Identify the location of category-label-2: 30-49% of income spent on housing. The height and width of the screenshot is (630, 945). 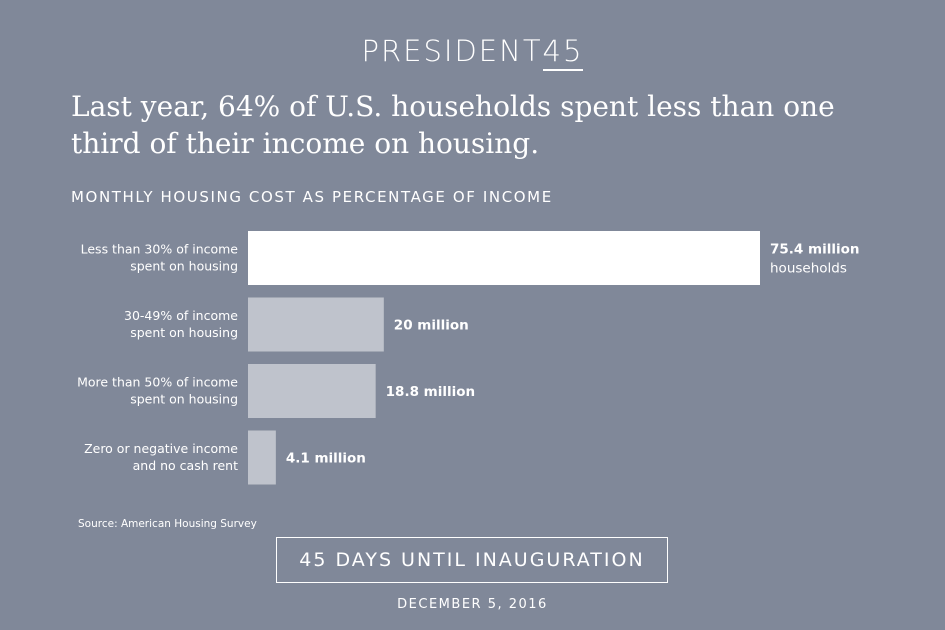
(181, 324).